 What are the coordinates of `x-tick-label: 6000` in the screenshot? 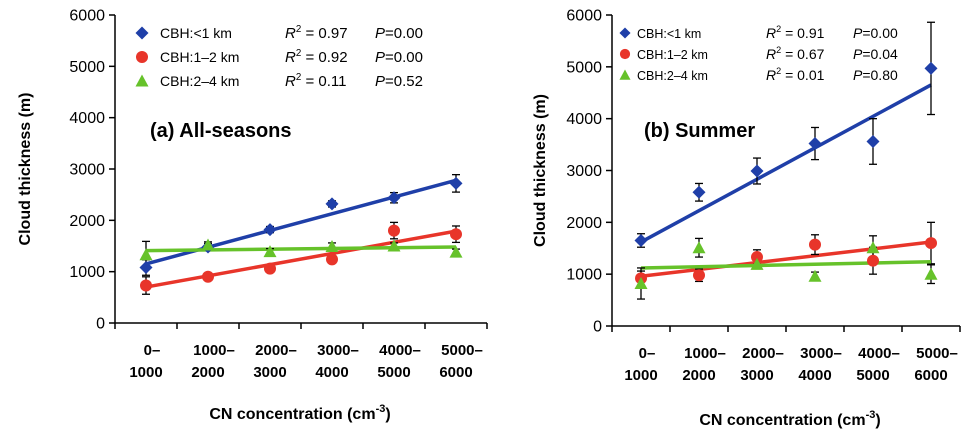 It's located at (930, 375).